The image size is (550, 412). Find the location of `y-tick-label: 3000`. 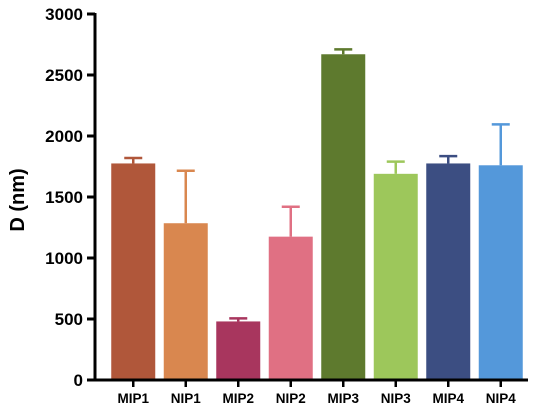

y-tick-label: 3000 is located at coordinates (64, 14).